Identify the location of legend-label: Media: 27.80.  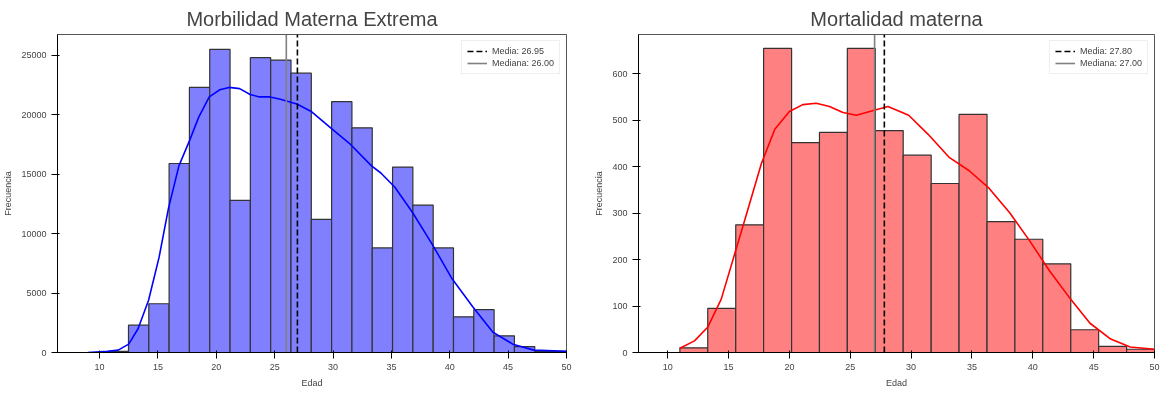
(1105, 51).